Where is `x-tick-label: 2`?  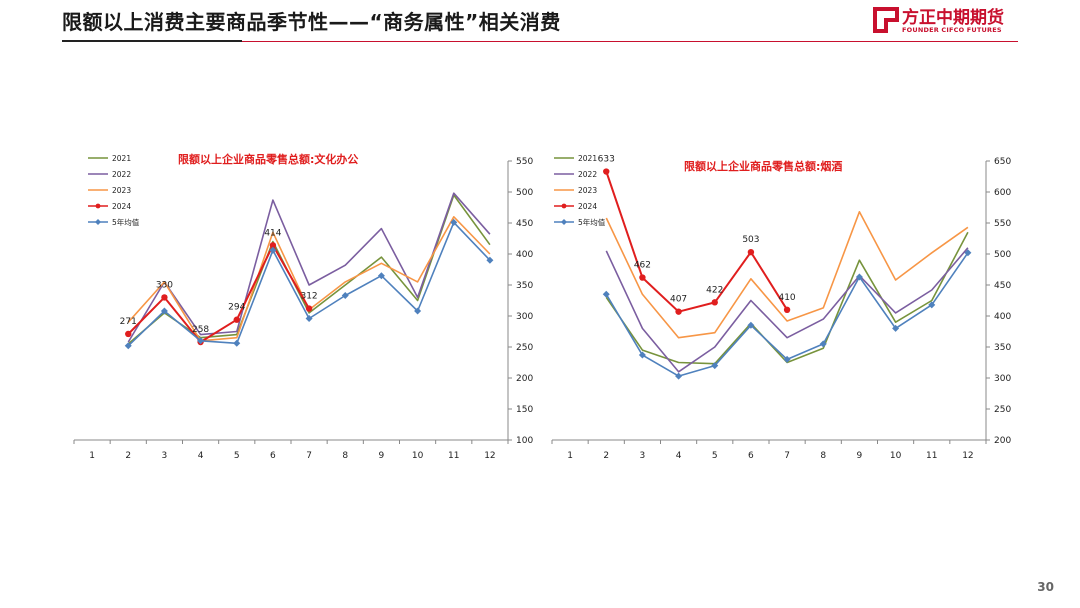 x-tick-label: 2 is located at coordinates (128, 456).